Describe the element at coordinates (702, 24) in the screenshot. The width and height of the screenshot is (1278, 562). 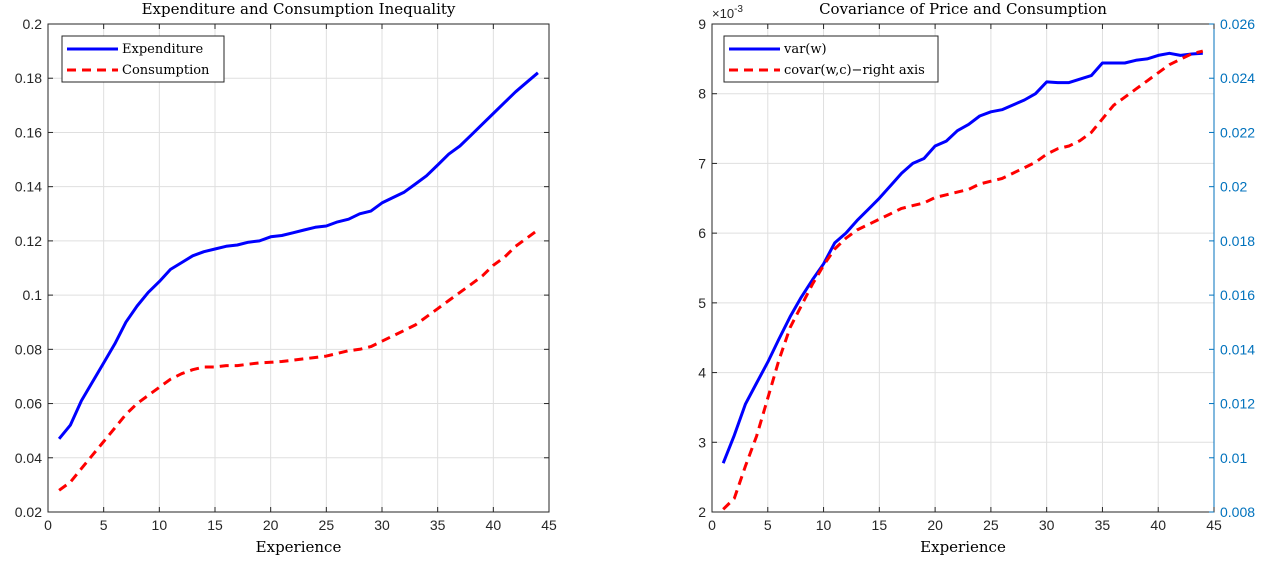
I see `y-tick-label: 9` at that location.